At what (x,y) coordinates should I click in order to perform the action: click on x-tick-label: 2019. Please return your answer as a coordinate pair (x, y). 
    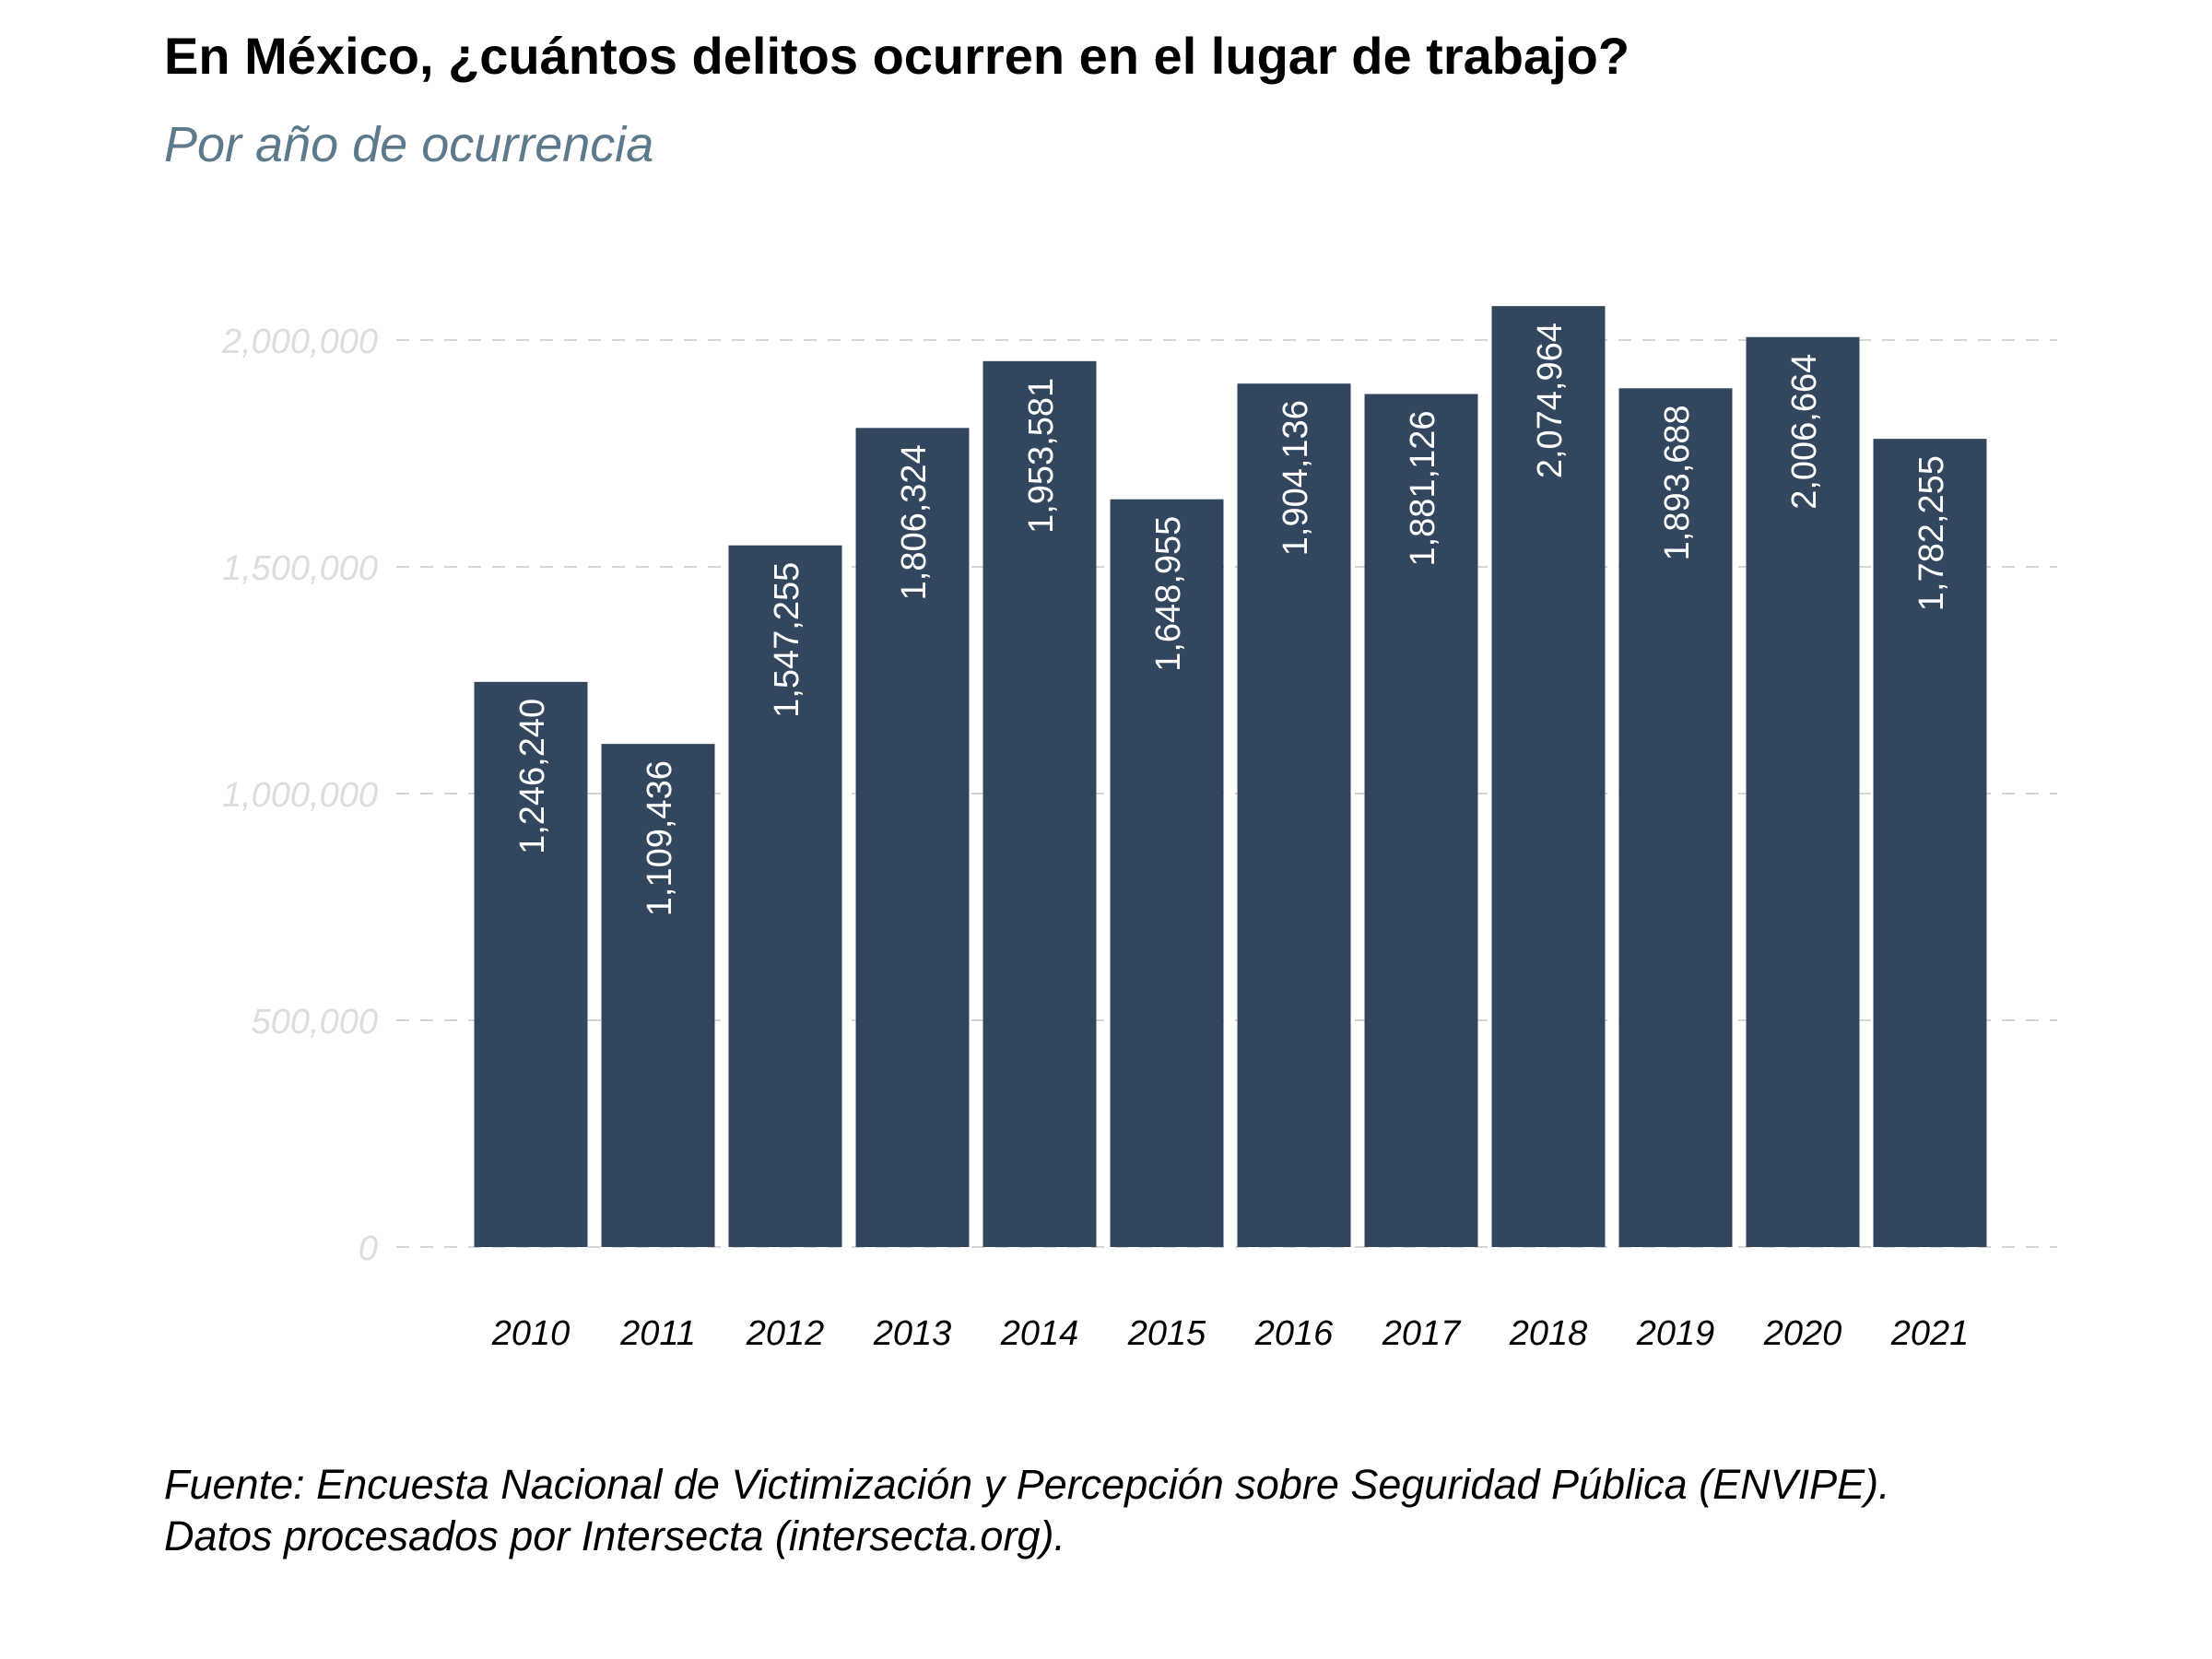
    Looking at the image, I should click on (1675, 1333).